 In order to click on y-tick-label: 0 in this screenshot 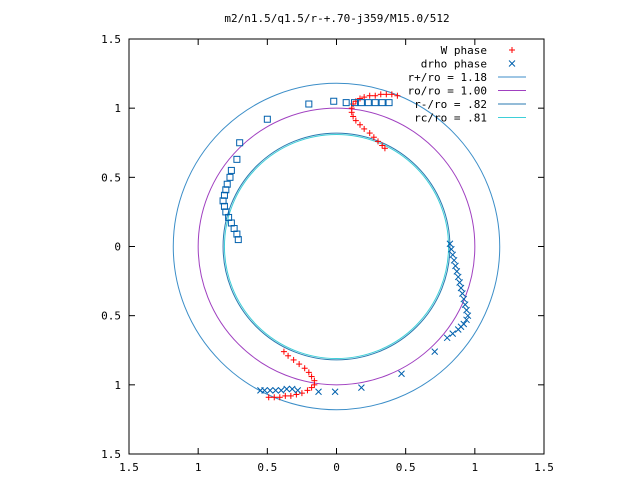, I will do `click(117, 247)`.